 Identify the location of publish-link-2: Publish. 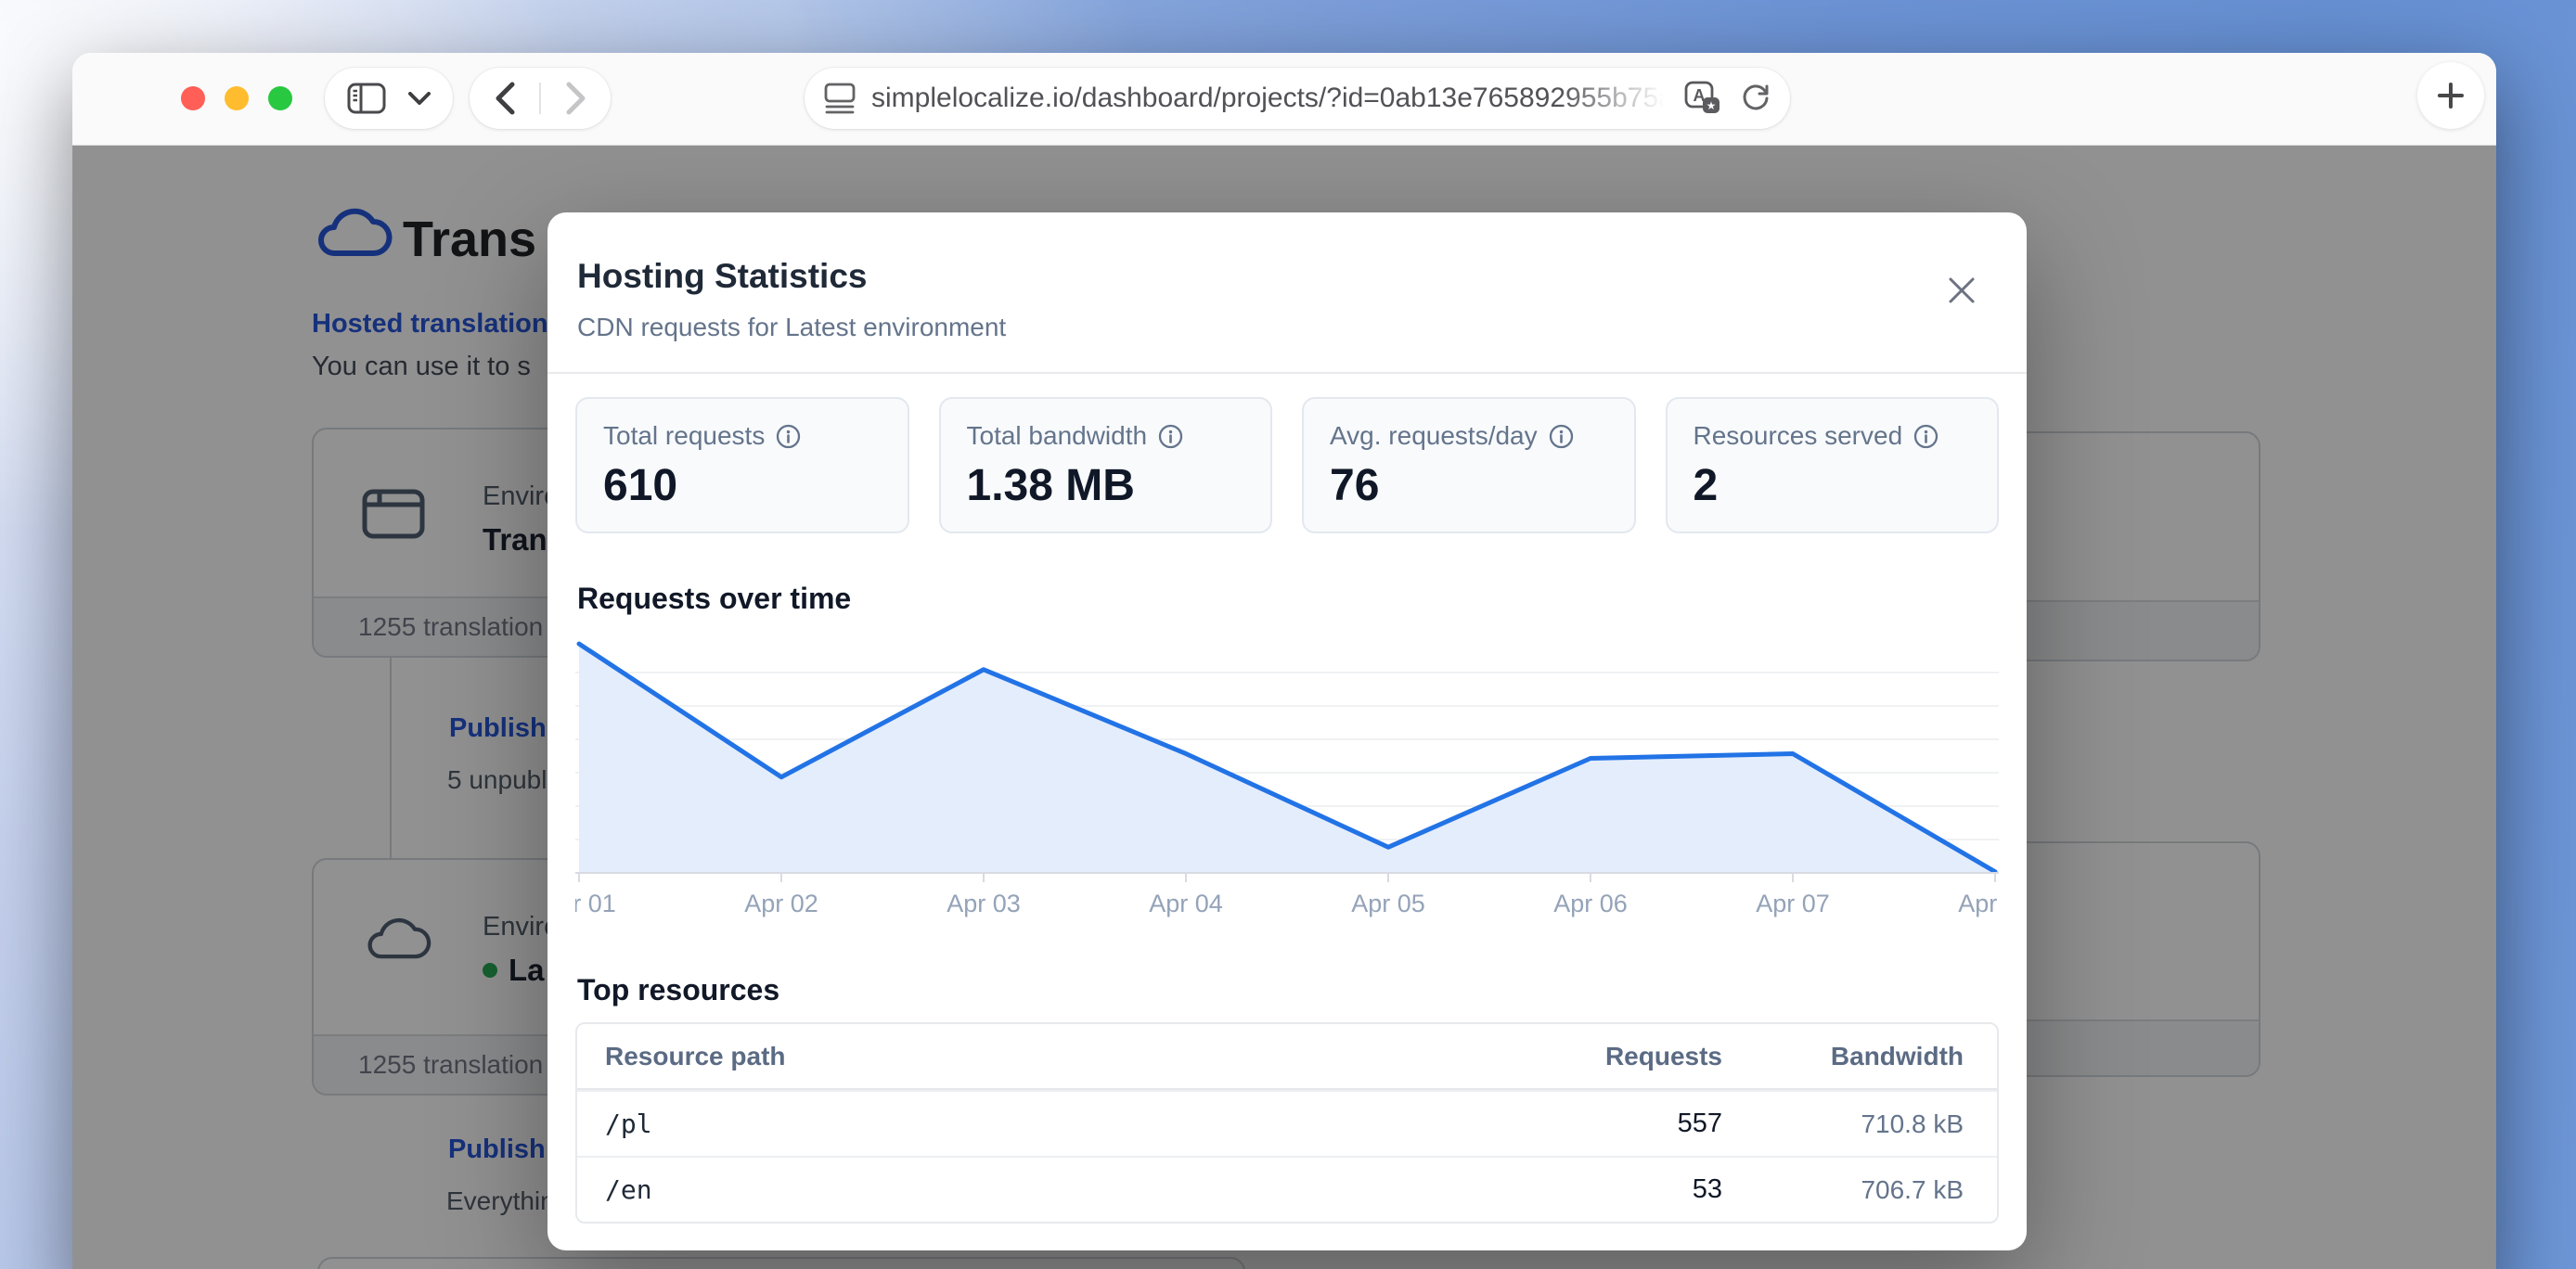
(497, 1149).